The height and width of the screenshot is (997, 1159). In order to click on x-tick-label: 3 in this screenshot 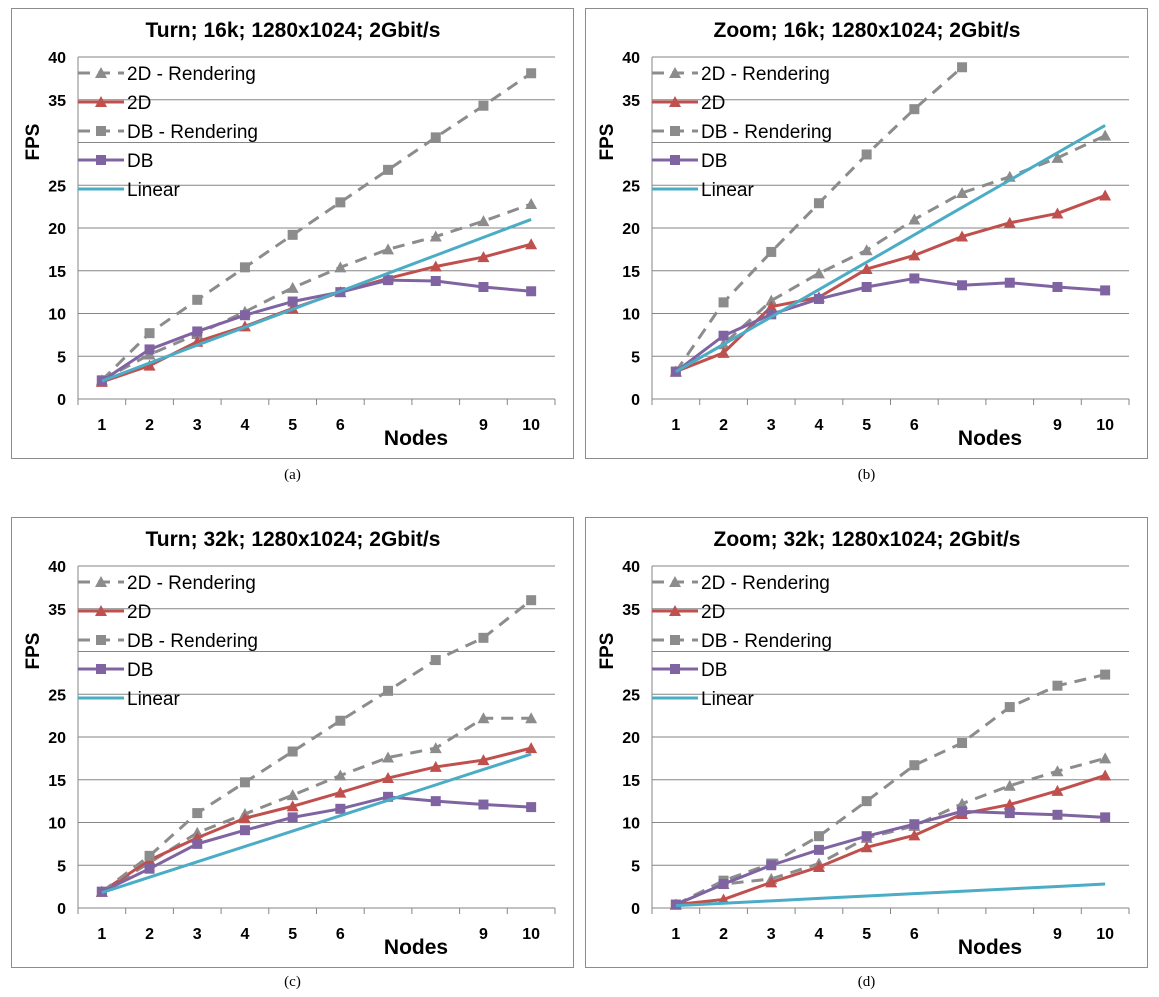, I will do `click(197, 934)`.